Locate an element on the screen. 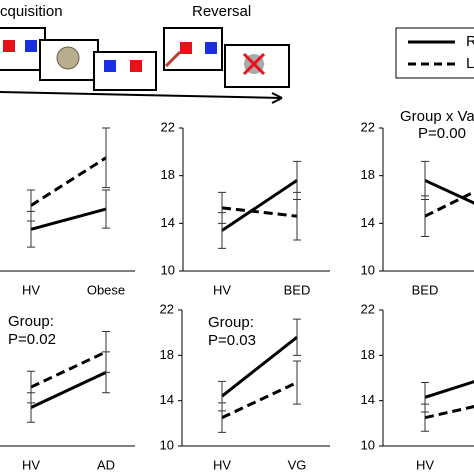 Image resolution: width=474 pixels, height=474 pixels. time-arrow is located at coordinates (141, 95).